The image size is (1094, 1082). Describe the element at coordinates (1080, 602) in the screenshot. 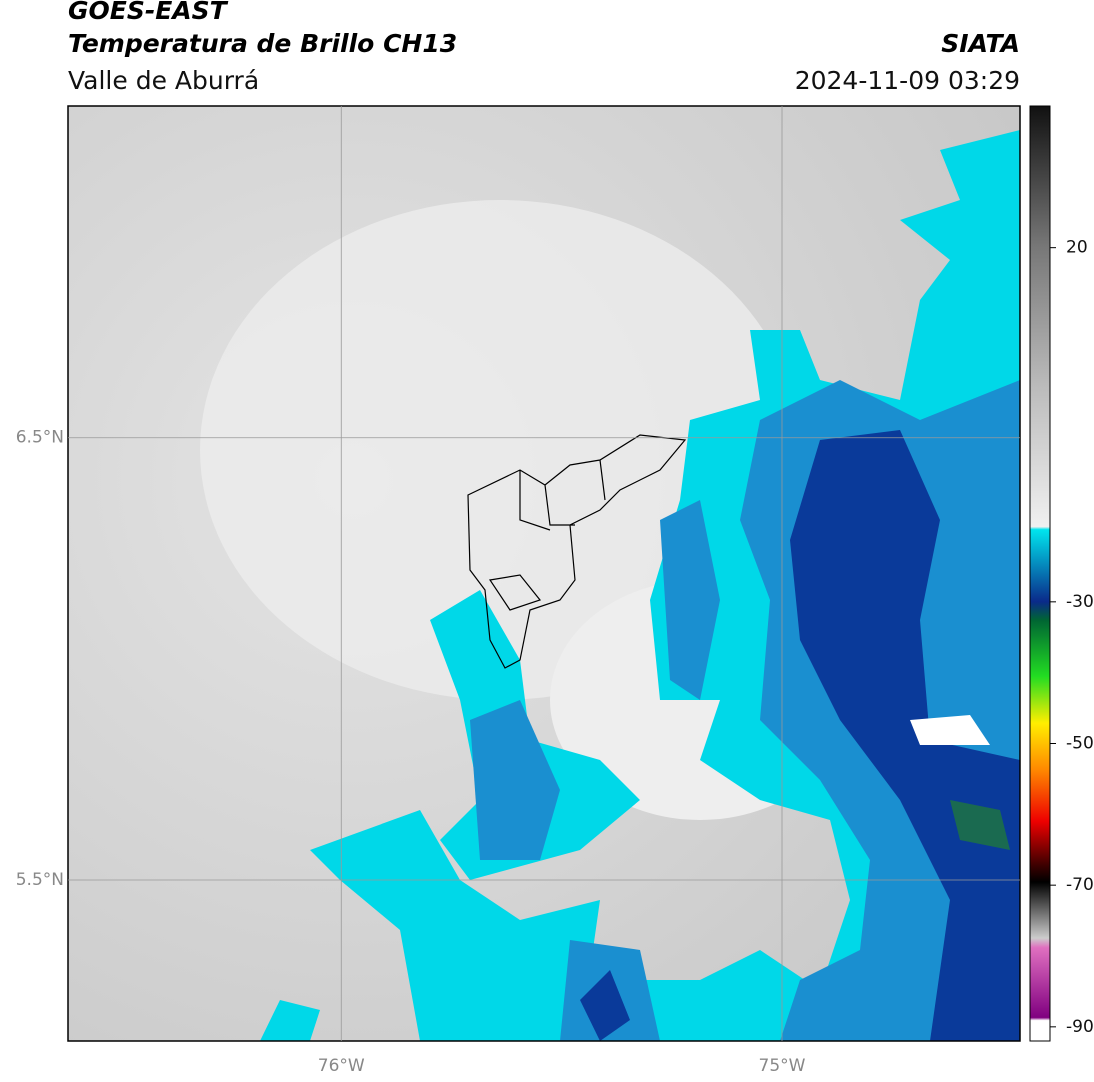

I see `colorbar-label: -30` at that location.